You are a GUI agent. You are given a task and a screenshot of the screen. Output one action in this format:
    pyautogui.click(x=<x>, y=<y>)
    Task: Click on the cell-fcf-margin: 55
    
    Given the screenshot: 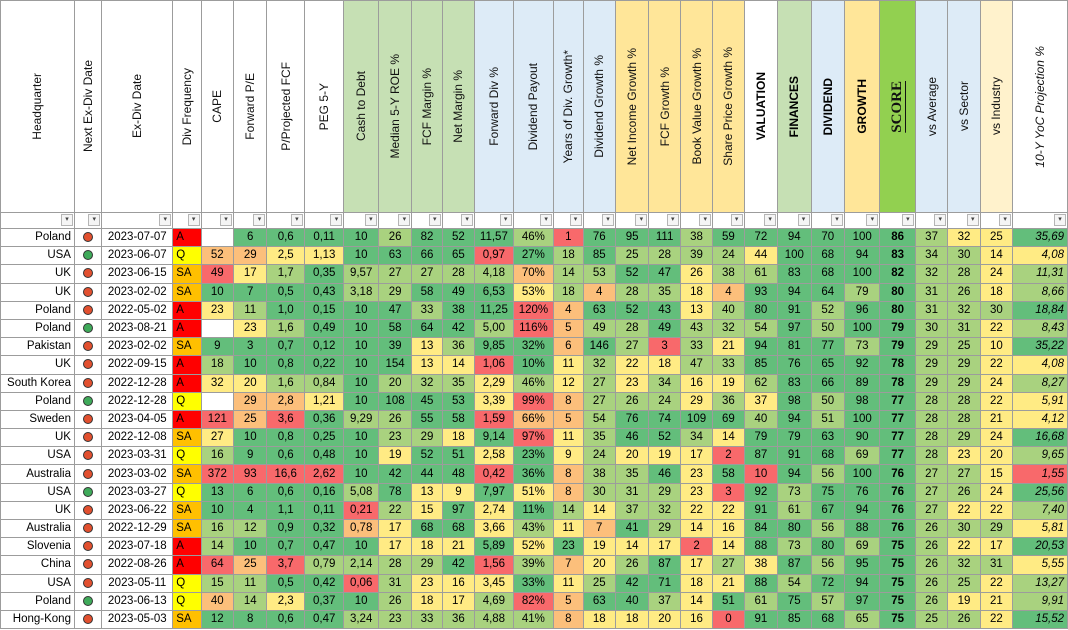 What is the action you would take?
    pyautogui.click(x=427, y=419)
    